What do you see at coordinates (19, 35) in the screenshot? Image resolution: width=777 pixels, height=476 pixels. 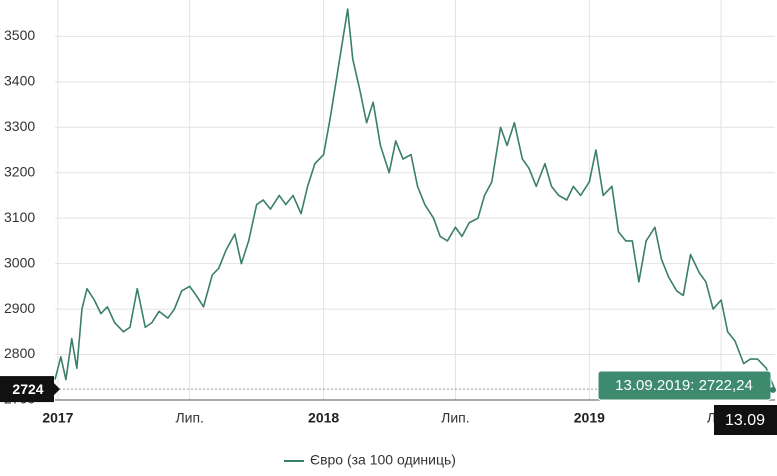 I see `y-tick-label: 3500` at bounding box center [19, 35].